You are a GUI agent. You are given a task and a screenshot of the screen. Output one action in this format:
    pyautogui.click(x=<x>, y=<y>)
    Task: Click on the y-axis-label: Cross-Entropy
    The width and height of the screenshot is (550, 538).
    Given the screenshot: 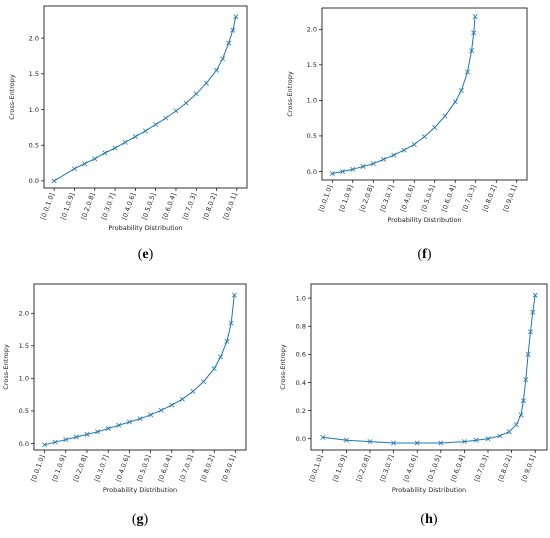 What is the action you would take?
    pyautogui.click(x=283, y=367)
    